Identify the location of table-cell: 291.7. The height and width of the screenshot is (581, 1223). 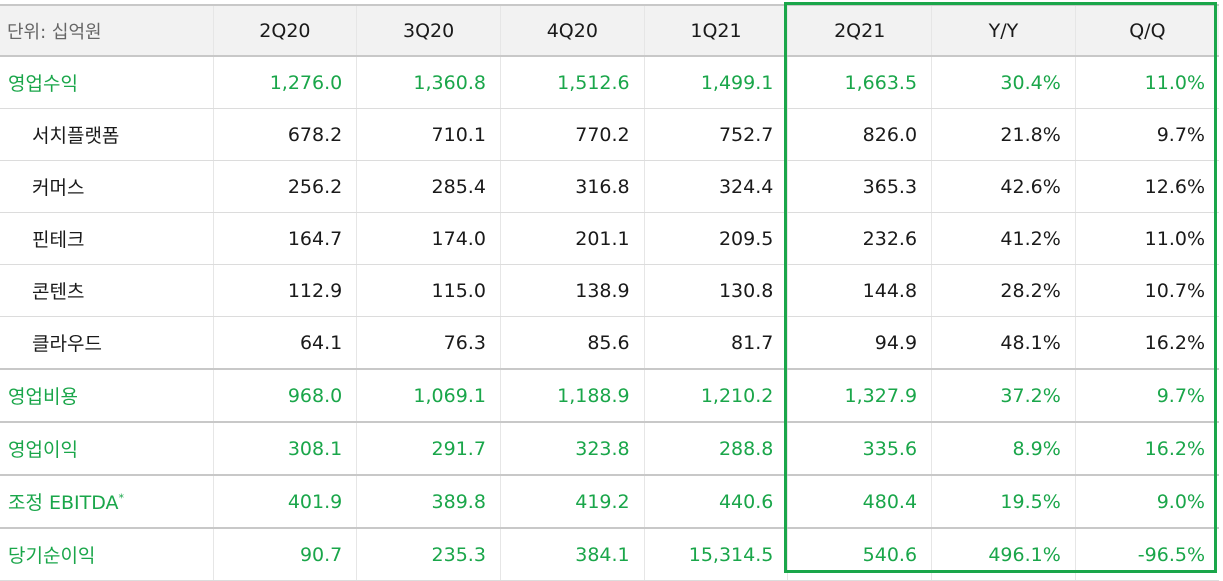
(428, 449).